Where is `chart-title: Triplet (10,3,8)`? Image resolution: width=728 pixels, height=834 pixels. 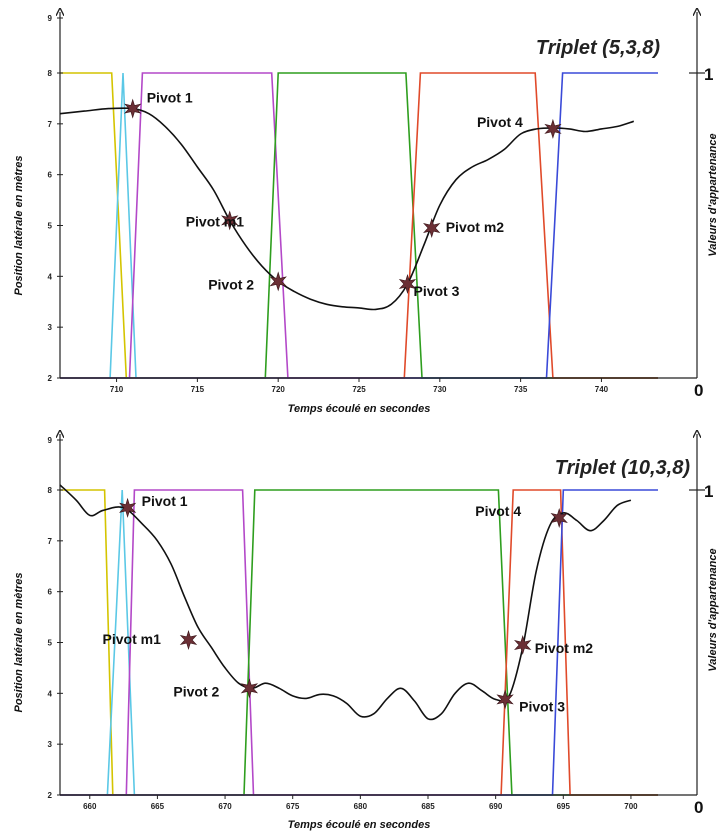
chart-title: Triplet (10,3,8) is located at coordinates (623, 468).